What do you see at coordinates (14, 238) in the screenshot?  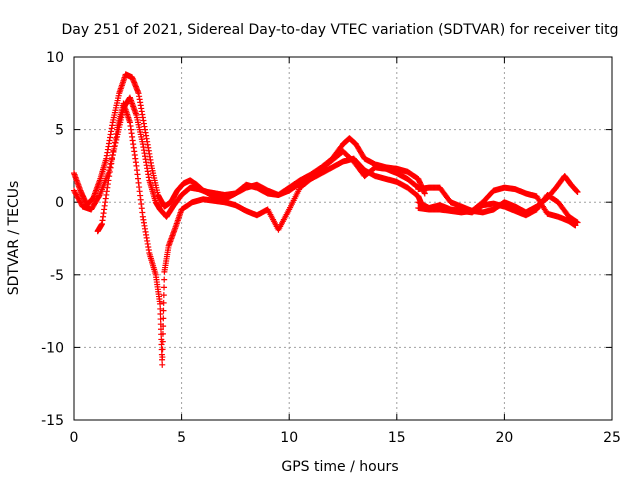 I see `y-axis-label: SDTVAR / TECUs` at bounding box center [14, 238].